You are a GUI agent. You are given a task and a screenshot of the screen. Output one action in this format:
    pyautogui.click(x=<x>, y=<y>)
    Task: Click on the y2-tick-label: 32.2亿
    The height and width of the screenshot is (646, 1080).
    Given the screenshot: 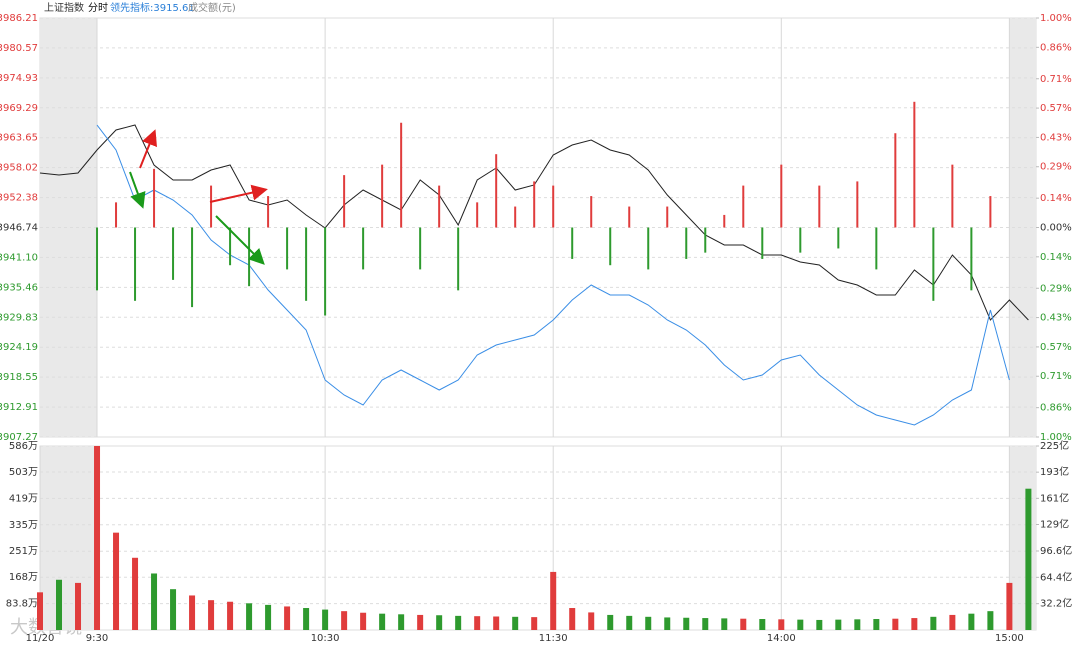 What is the action you would take?
    pyautogui.click(x=1056, y=603)
    